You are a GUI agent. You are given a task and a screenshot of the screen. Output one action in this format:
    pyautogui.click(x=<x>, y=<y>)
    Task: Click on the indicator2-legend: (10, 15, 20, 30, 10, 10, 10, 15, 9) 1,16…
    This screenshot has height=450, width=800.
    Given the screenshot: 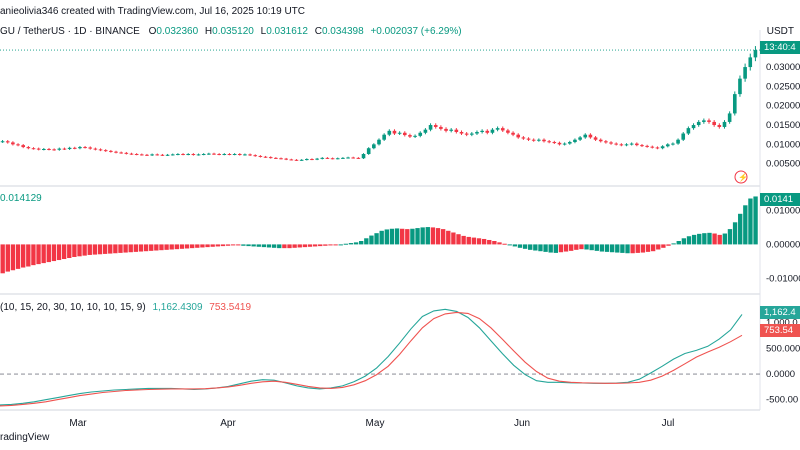 What is the action you would take?
    pyautogui.click(x=125, y=307)
    